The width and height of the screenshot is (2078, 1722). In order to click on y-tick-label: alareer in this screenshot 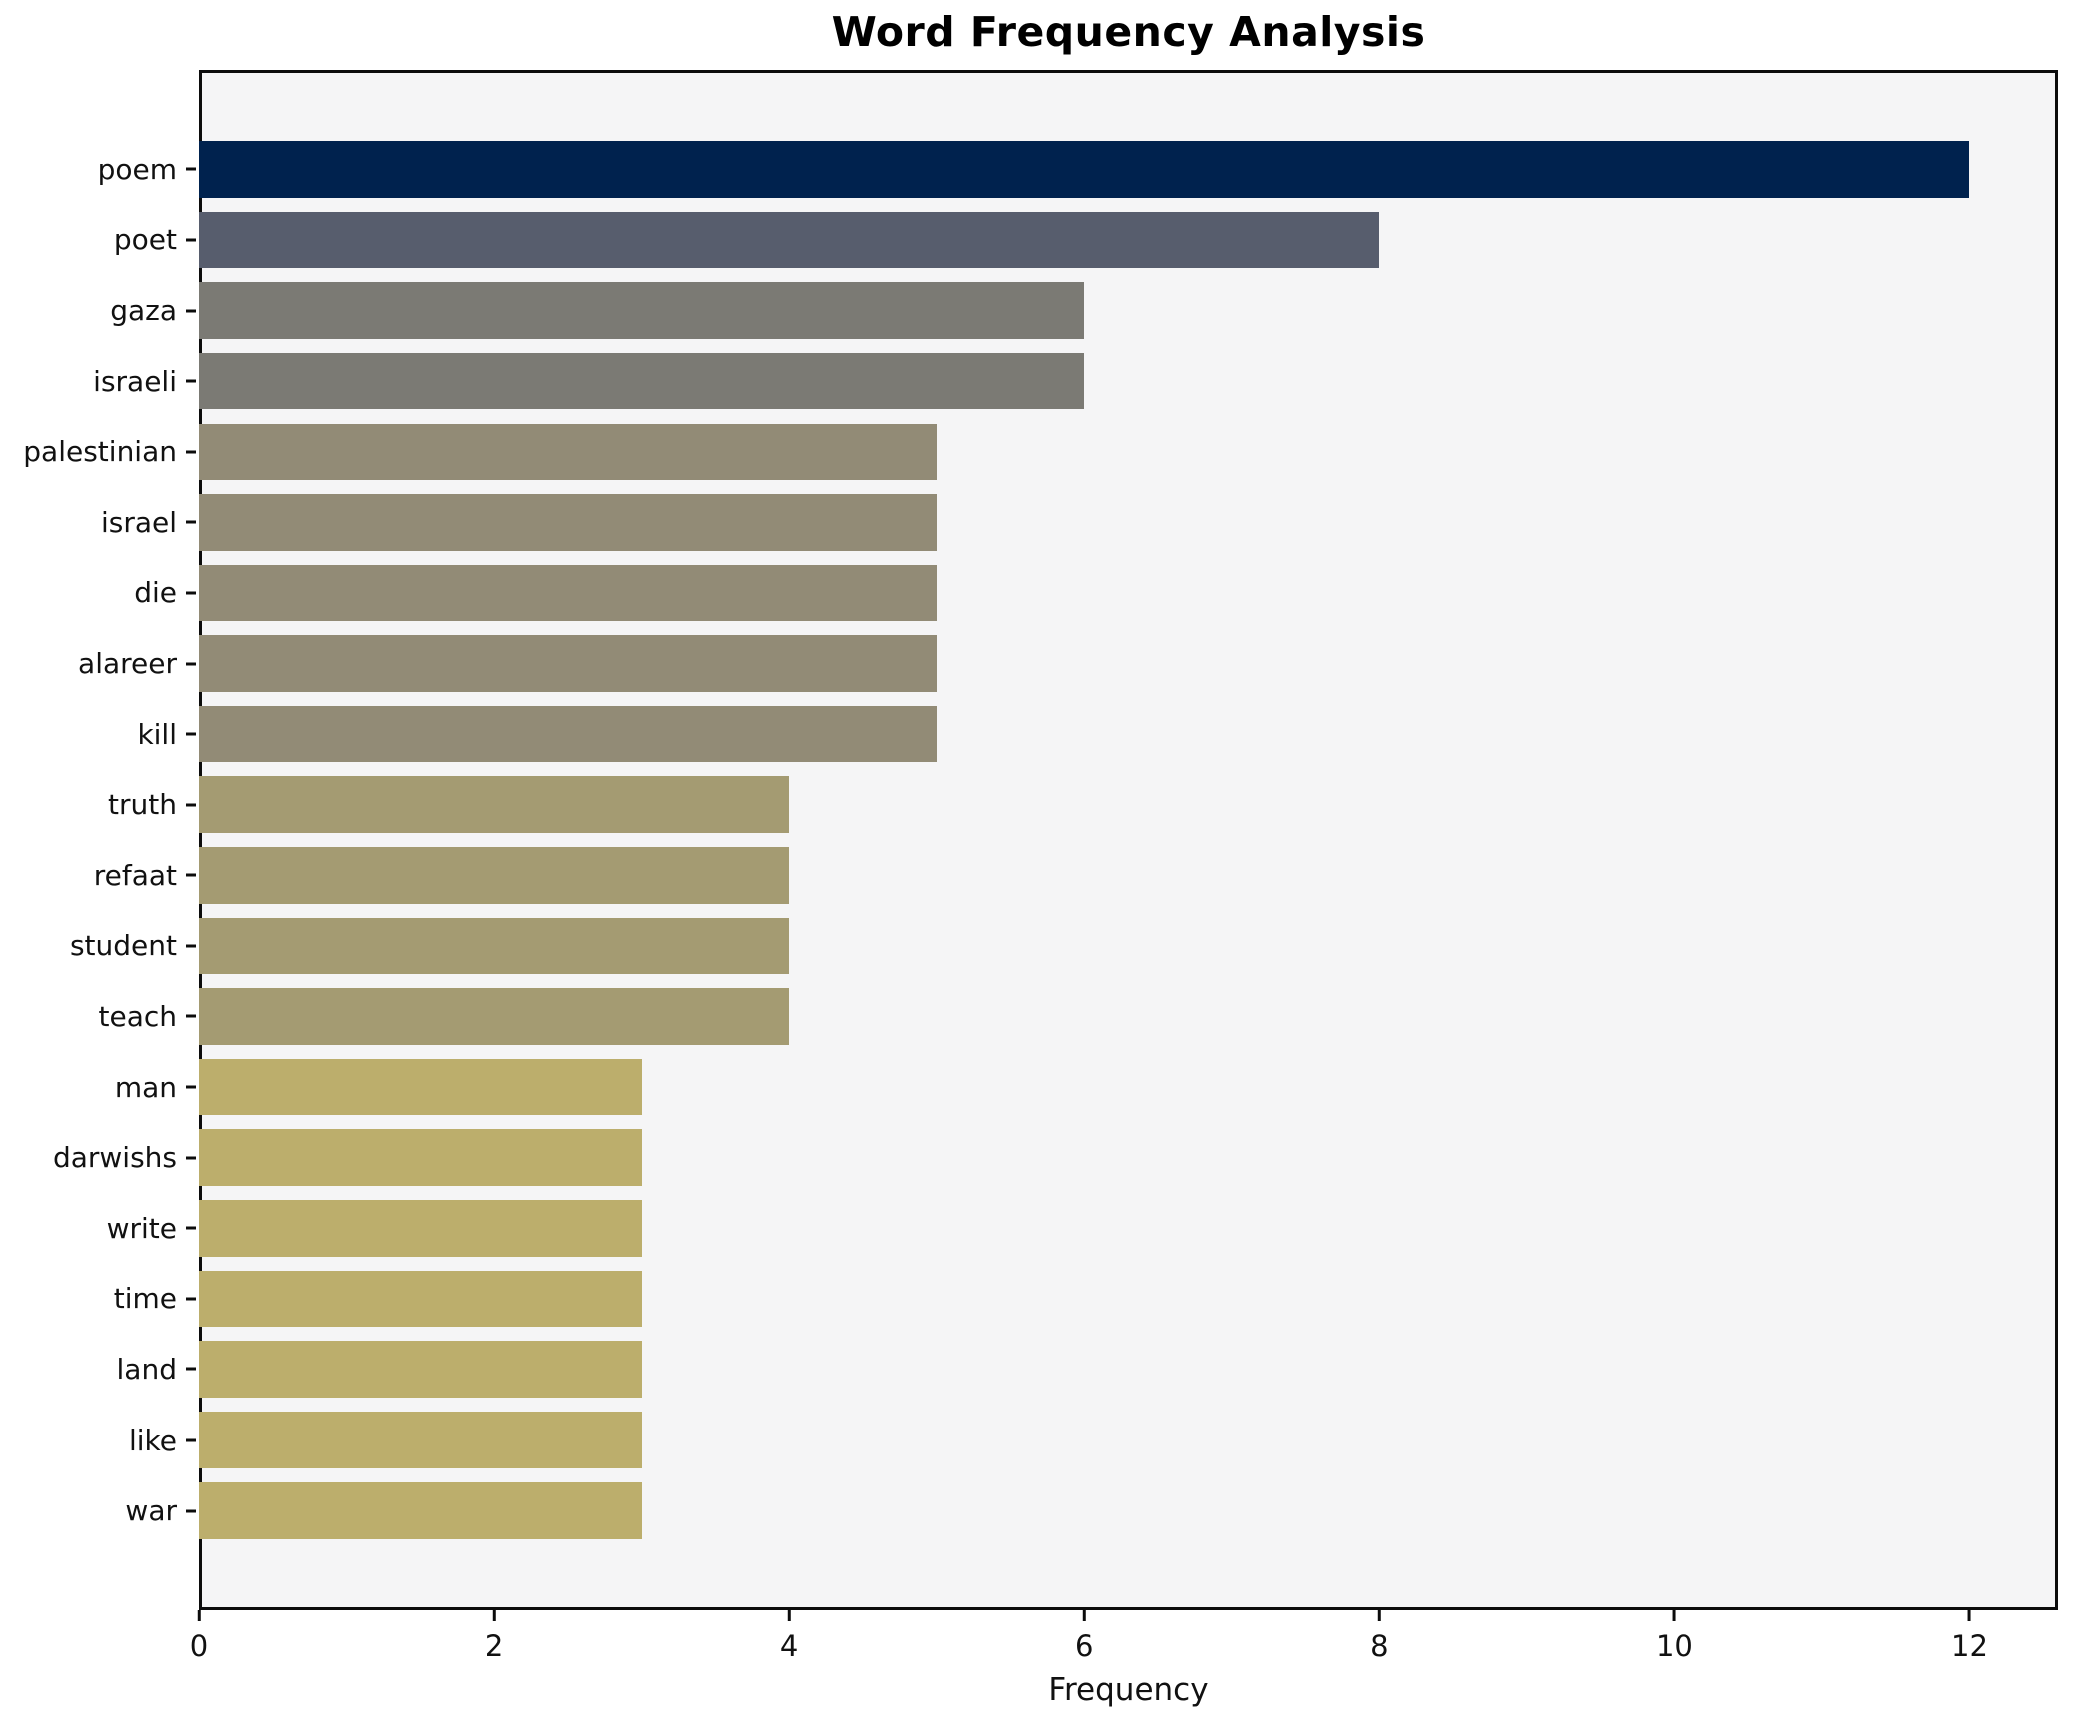, I will do `click(127, 664)`.